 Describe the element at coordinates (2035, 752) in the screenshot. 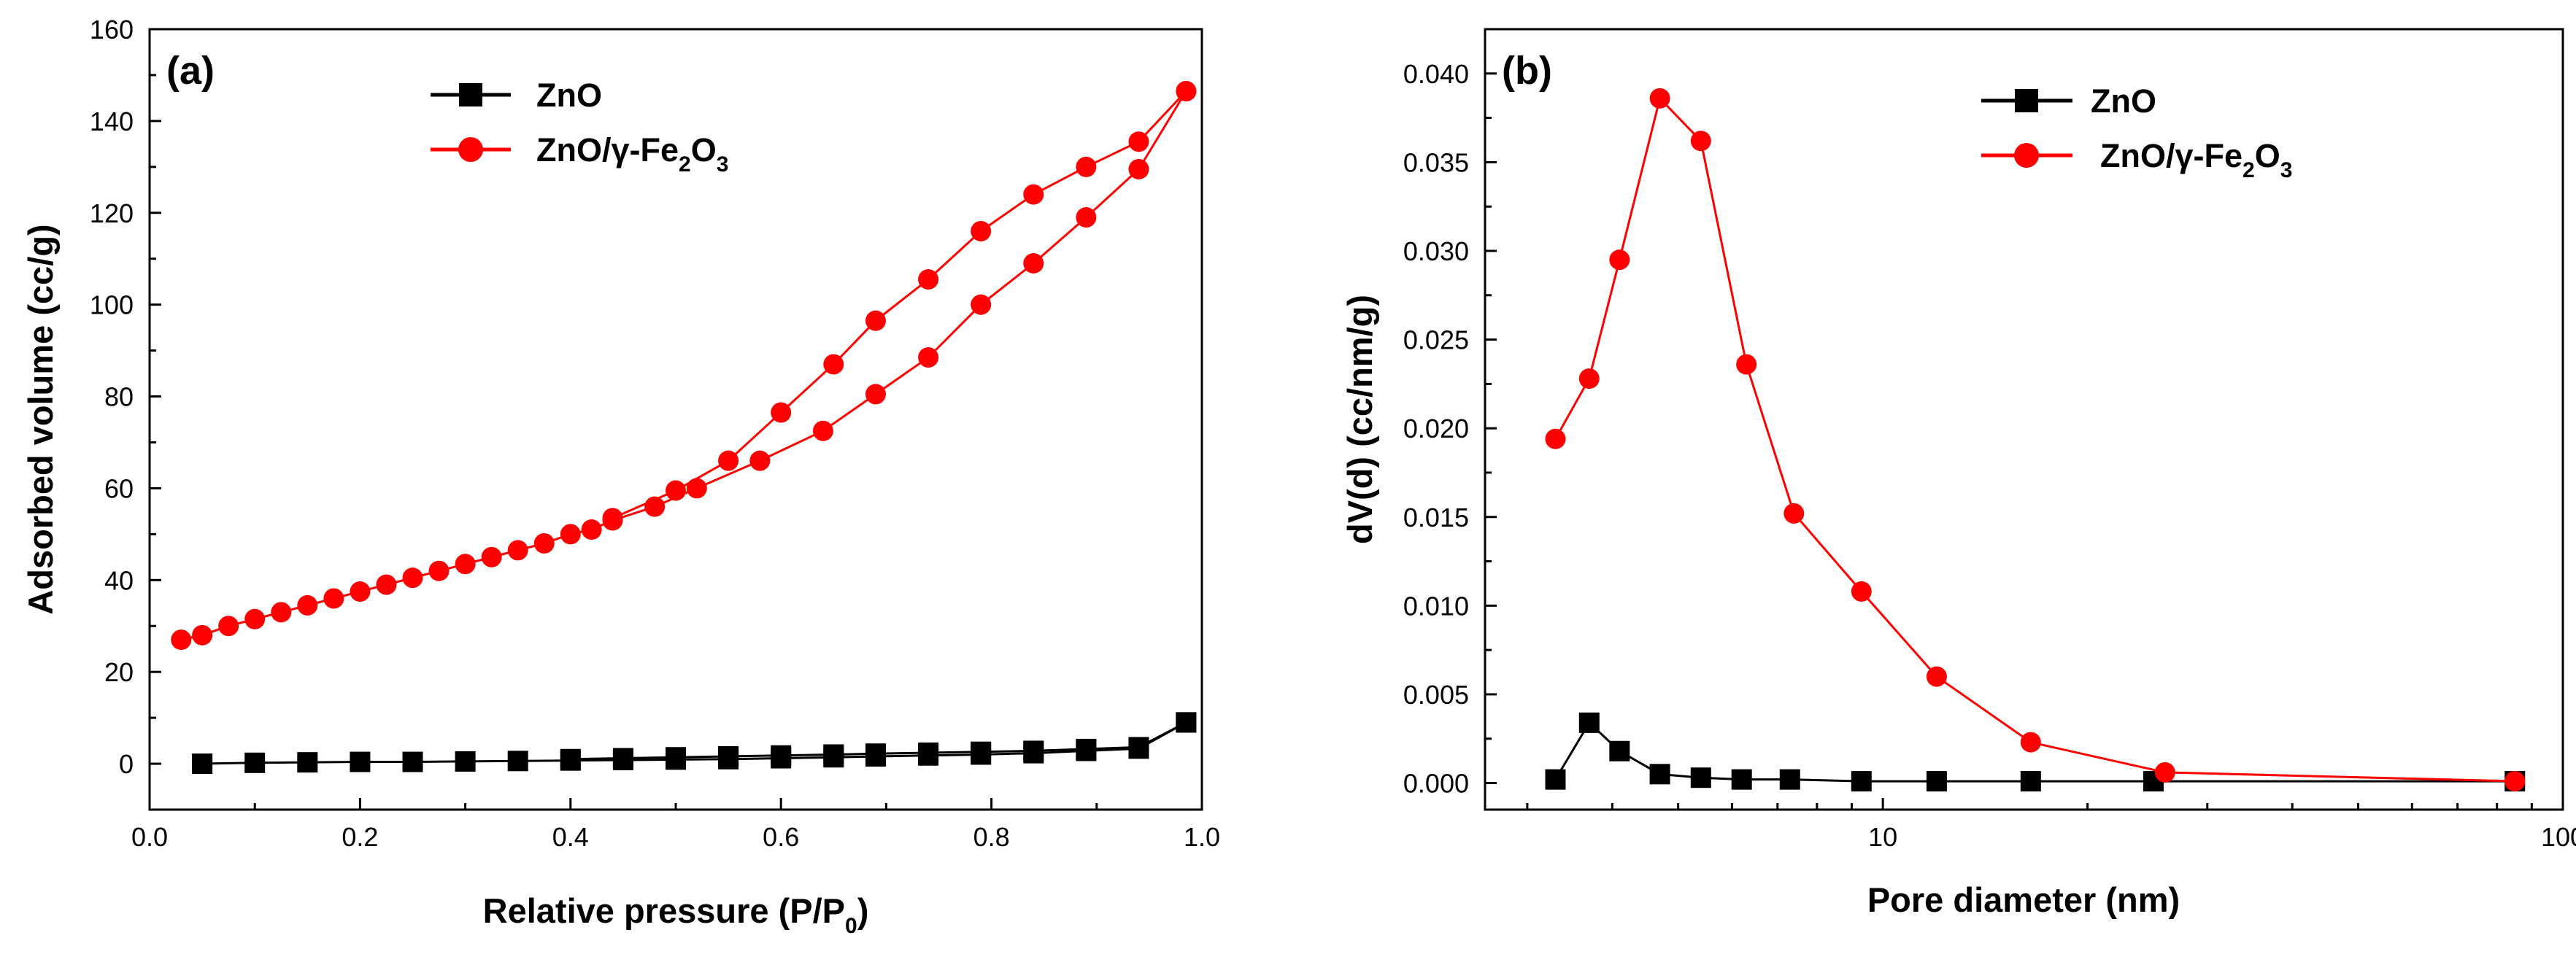

I see `panel-b-series-zno` at that location.